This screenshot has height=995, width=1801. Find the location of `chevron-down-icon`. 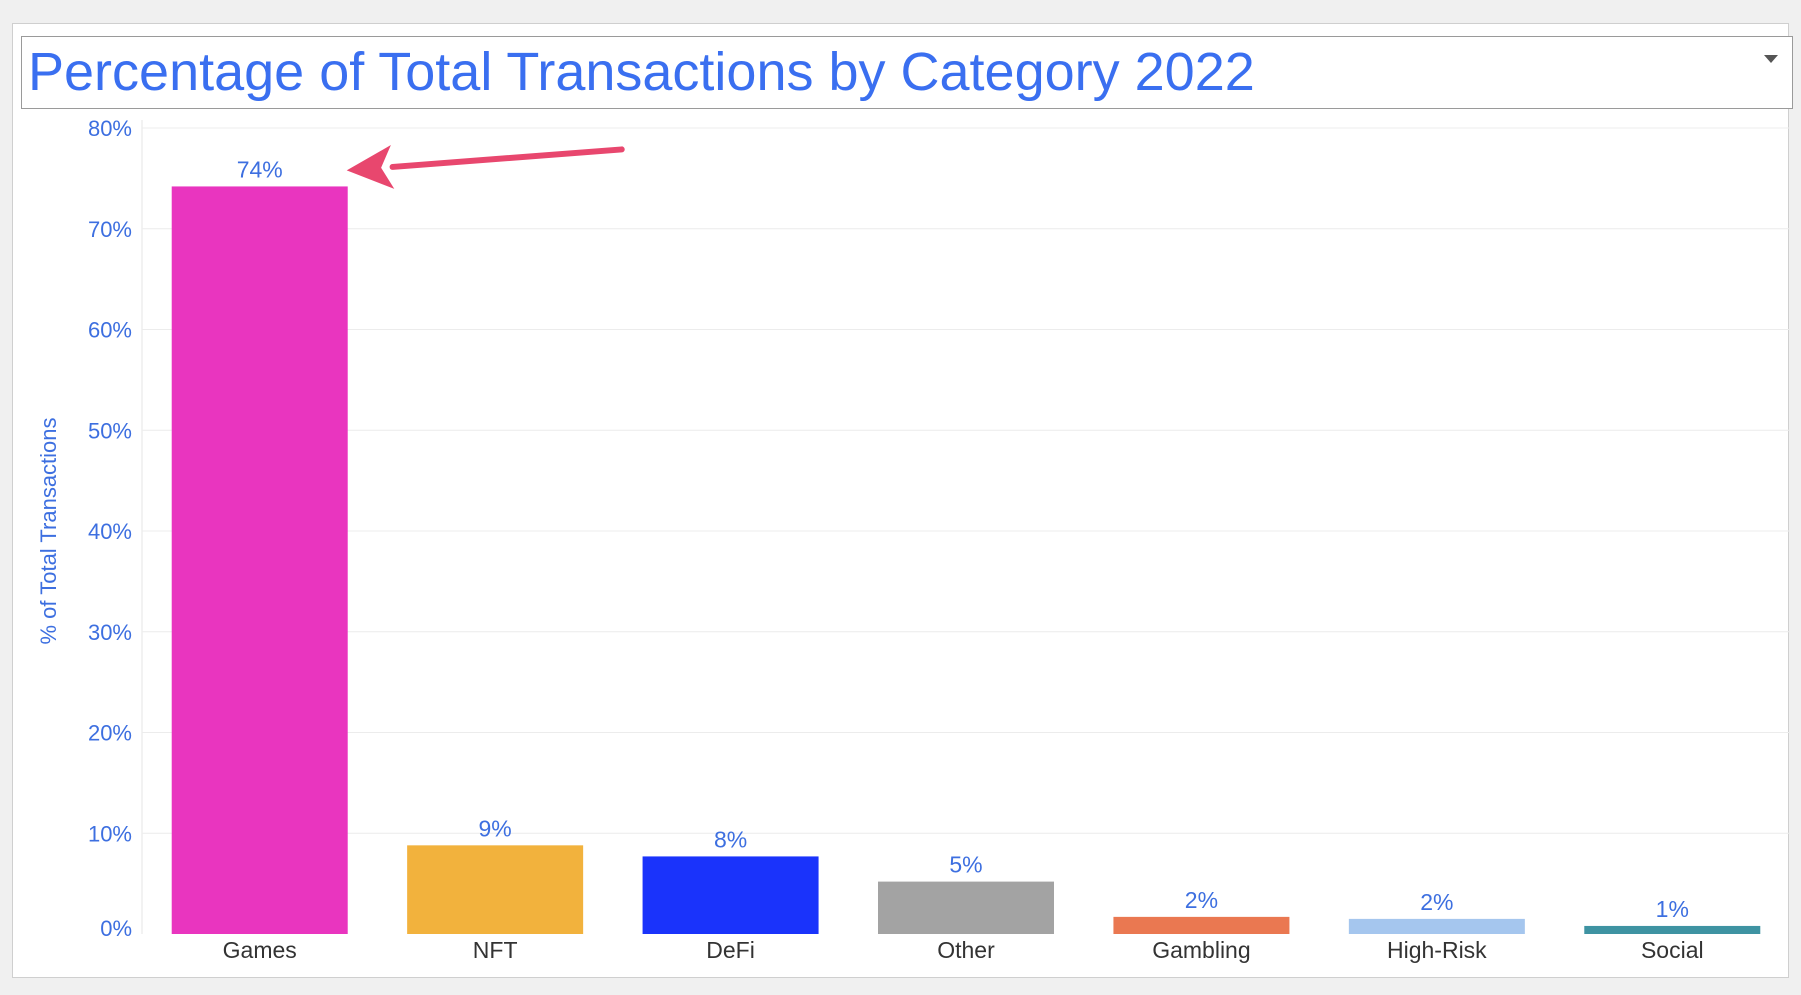

chevron-down-icon is located at coordinates (1771, 59).